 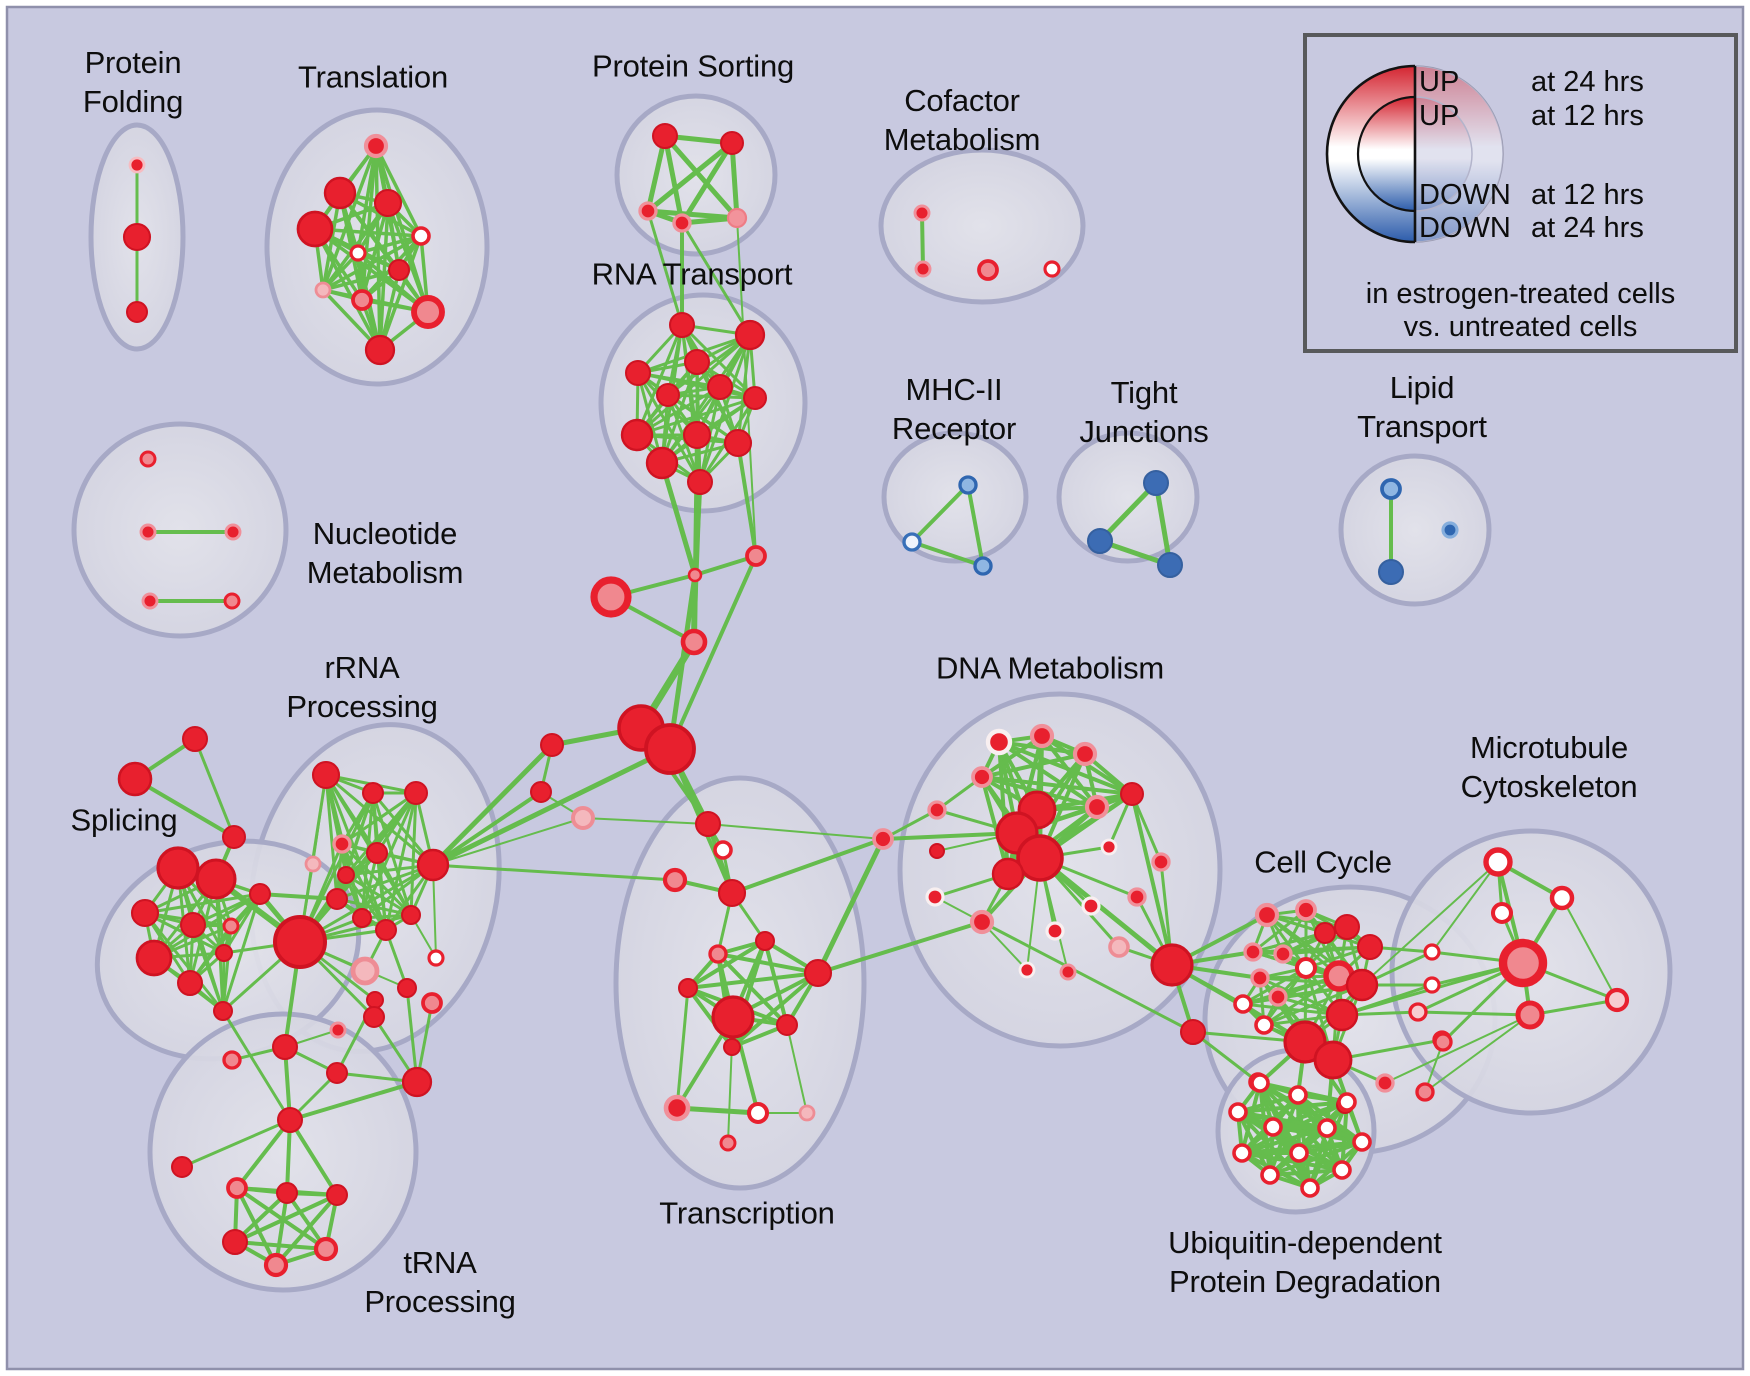 I want to click on legend-row-down-24: DOWN at 24 hrs, so click(x=1520, y=228).